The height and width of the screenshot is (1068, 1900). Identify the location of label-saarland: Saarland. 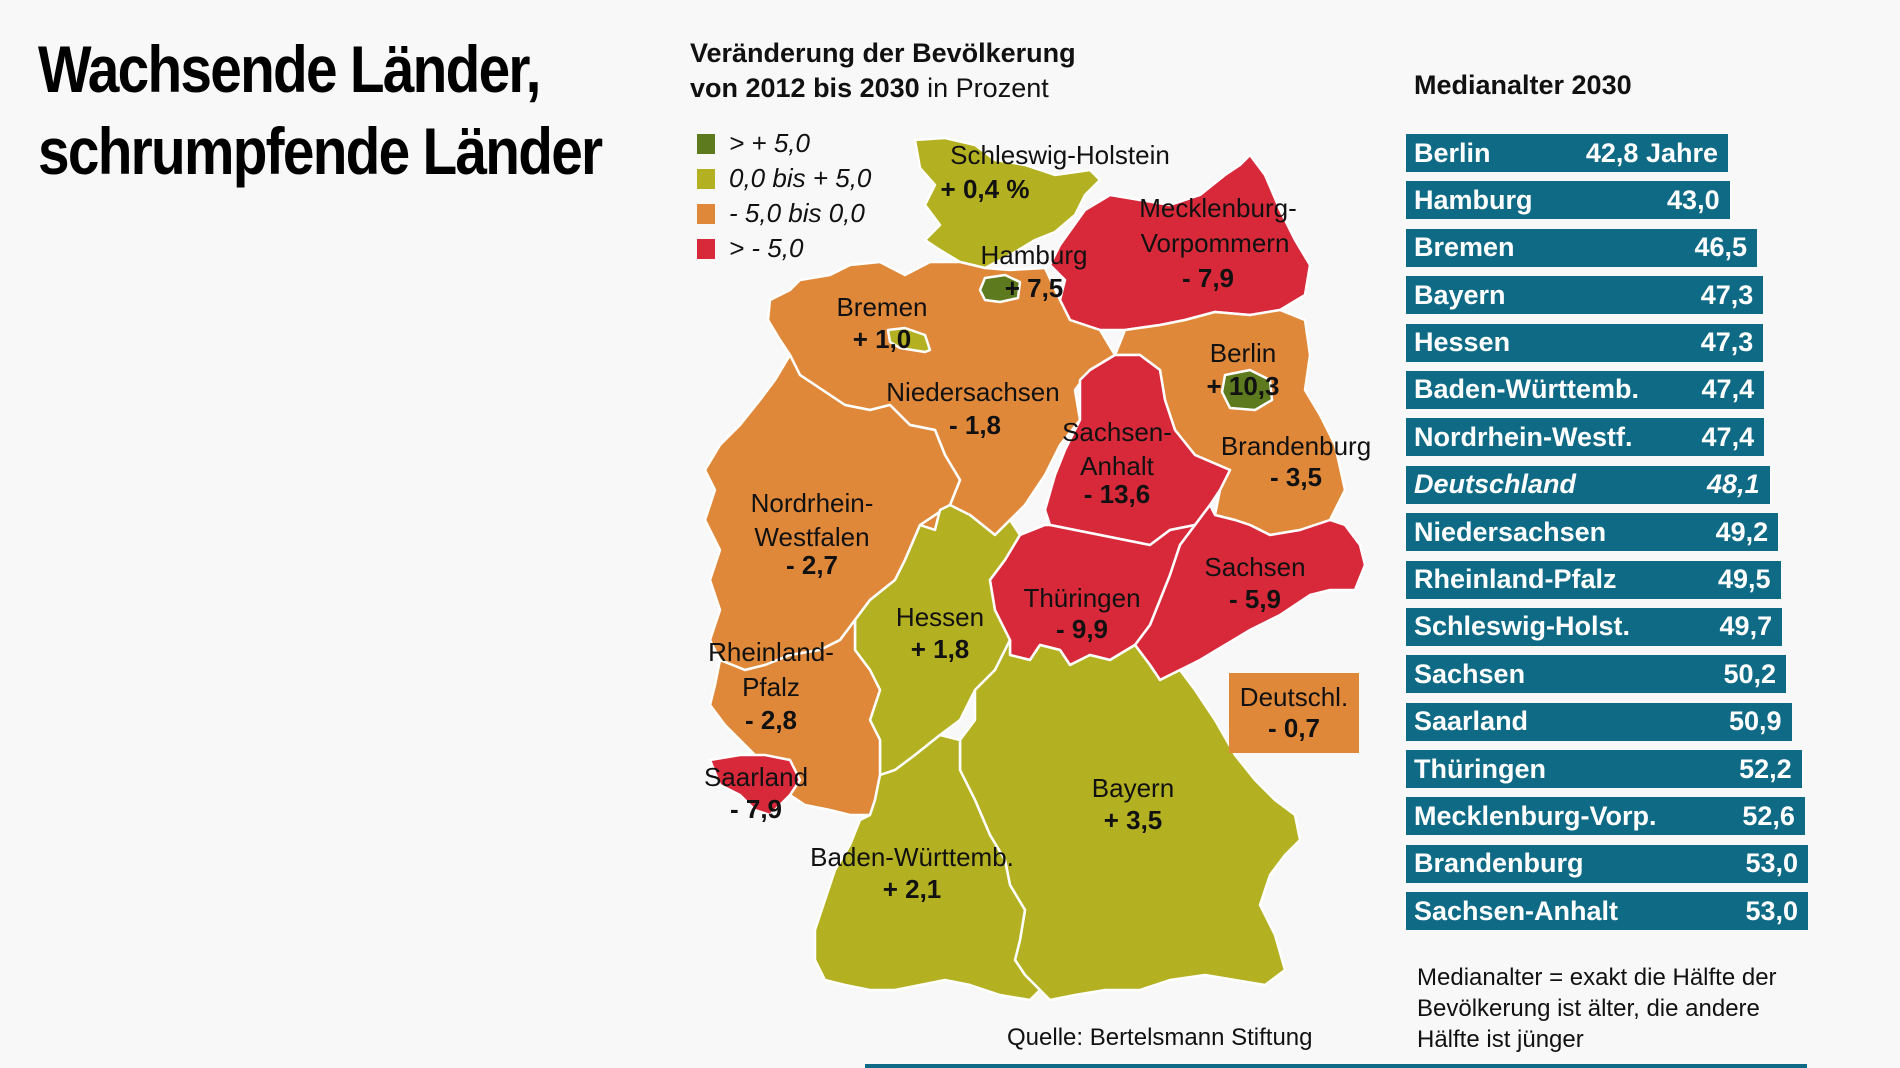
(756, 777).